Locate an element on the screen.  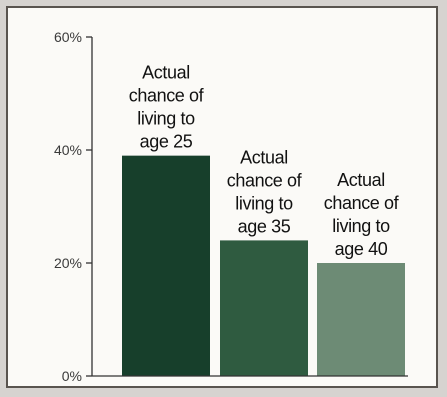
y-tick-label-20: 20% is located at coordinates (68, 263).